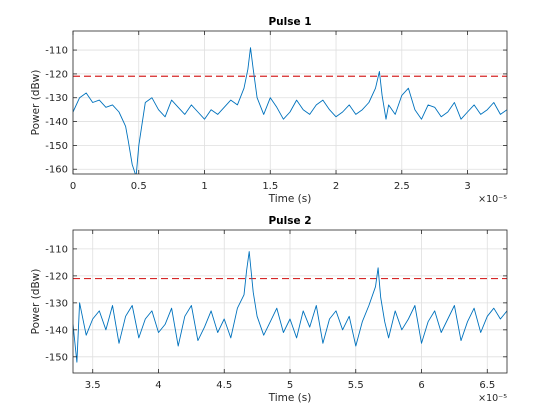 The width and height of the screenshot is (560, 420). What do you see at coordinates (270, 186) in the screenshot?
I see `x-tick-label: 1.5` at bounding box center [270, 186].